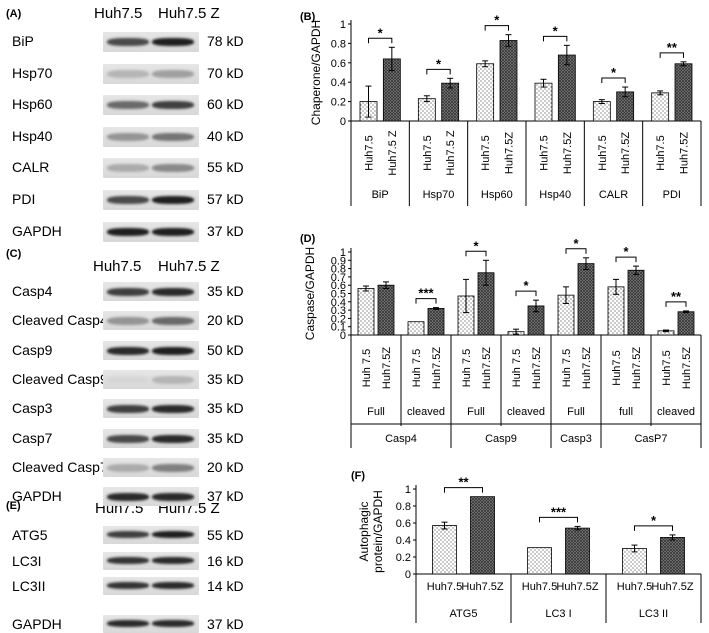 The width and height of the screenshot is (709, 633). What do you see at coordinates (338, 303) in the screenshot?
I see `y-tick-label: 0.4` at bounding box center [338, 303].